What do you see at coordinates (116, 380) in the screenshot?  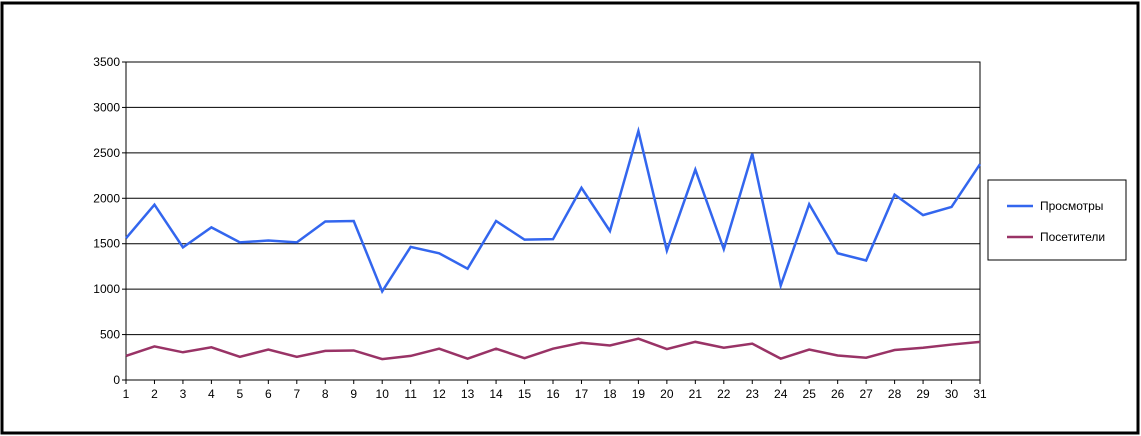 I see `y-tick-label: 0` at bounding box center [116, 380].